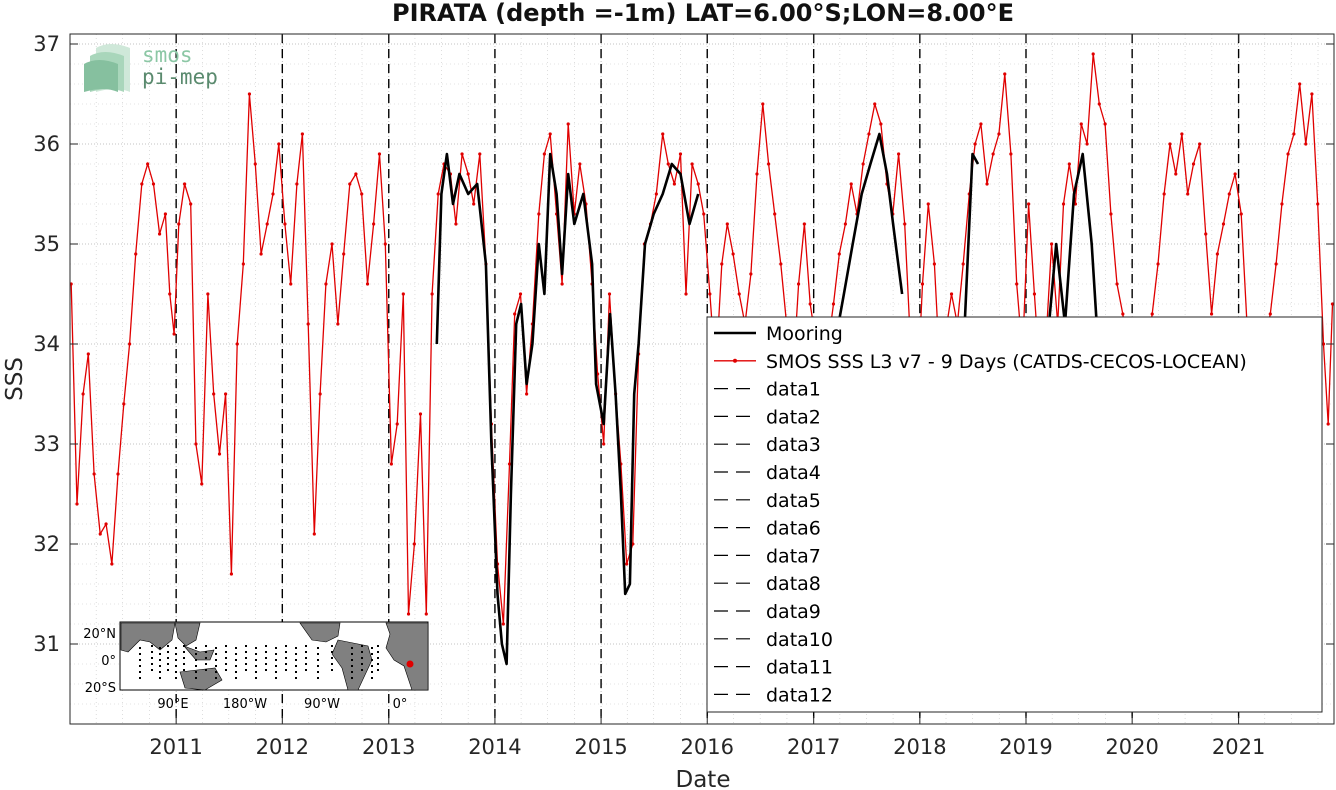 Image resolution: width=1336 pixels, height=790 pixels. Describe the element at coordinates (108, 661) in the screenshot. I see `map-lat-label-2: 0°` at that location.